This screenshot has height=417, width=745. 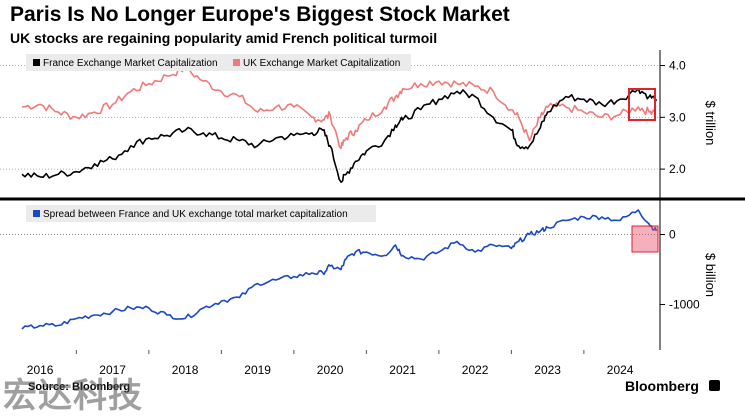 I want to click on top-ytick-label-1: 3.0, so click(x=677, y=117).